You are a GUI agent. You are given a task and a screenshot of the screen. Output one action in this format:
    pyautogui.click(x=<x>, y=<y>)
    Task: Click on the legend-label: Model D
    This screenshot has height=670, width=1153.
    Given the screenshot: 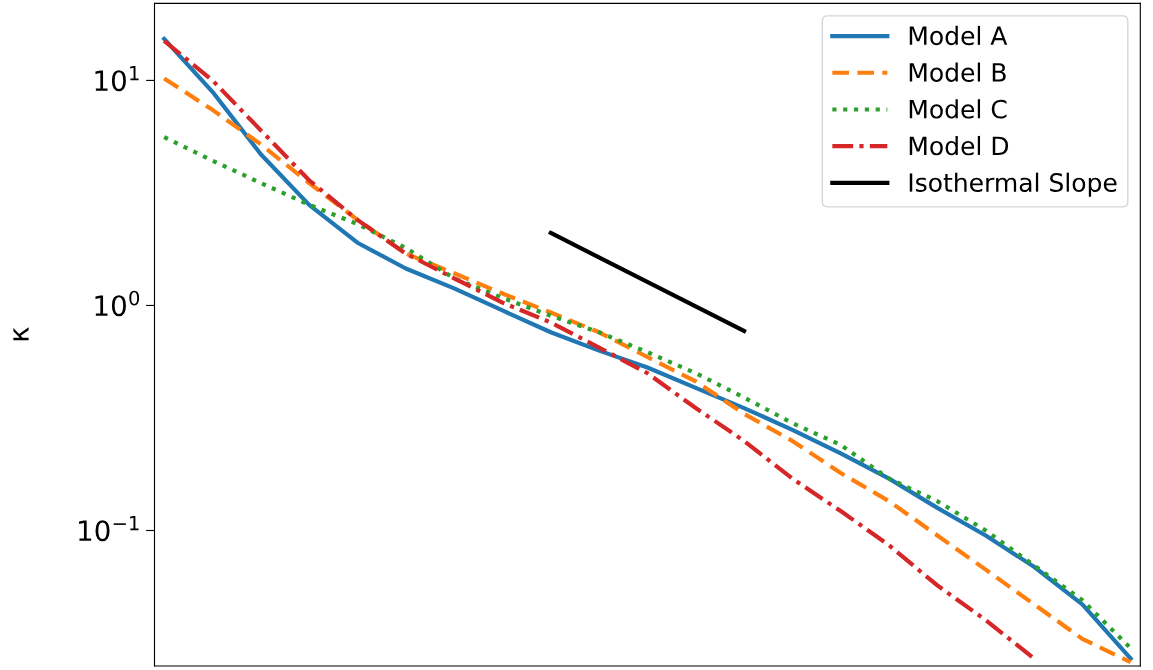 What is the action you would take?
    pyautogui.click(x=959, y=145)
    